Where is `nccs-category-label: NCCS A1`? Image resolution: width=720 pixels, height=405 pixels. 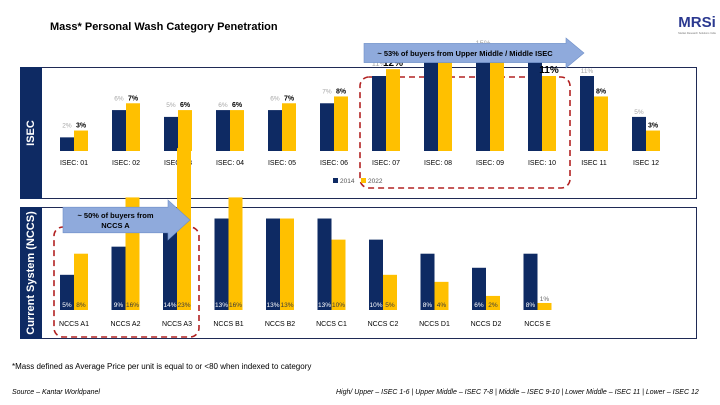
nccs-category-label: NCCS A1 is located at coordinates (74, 324).